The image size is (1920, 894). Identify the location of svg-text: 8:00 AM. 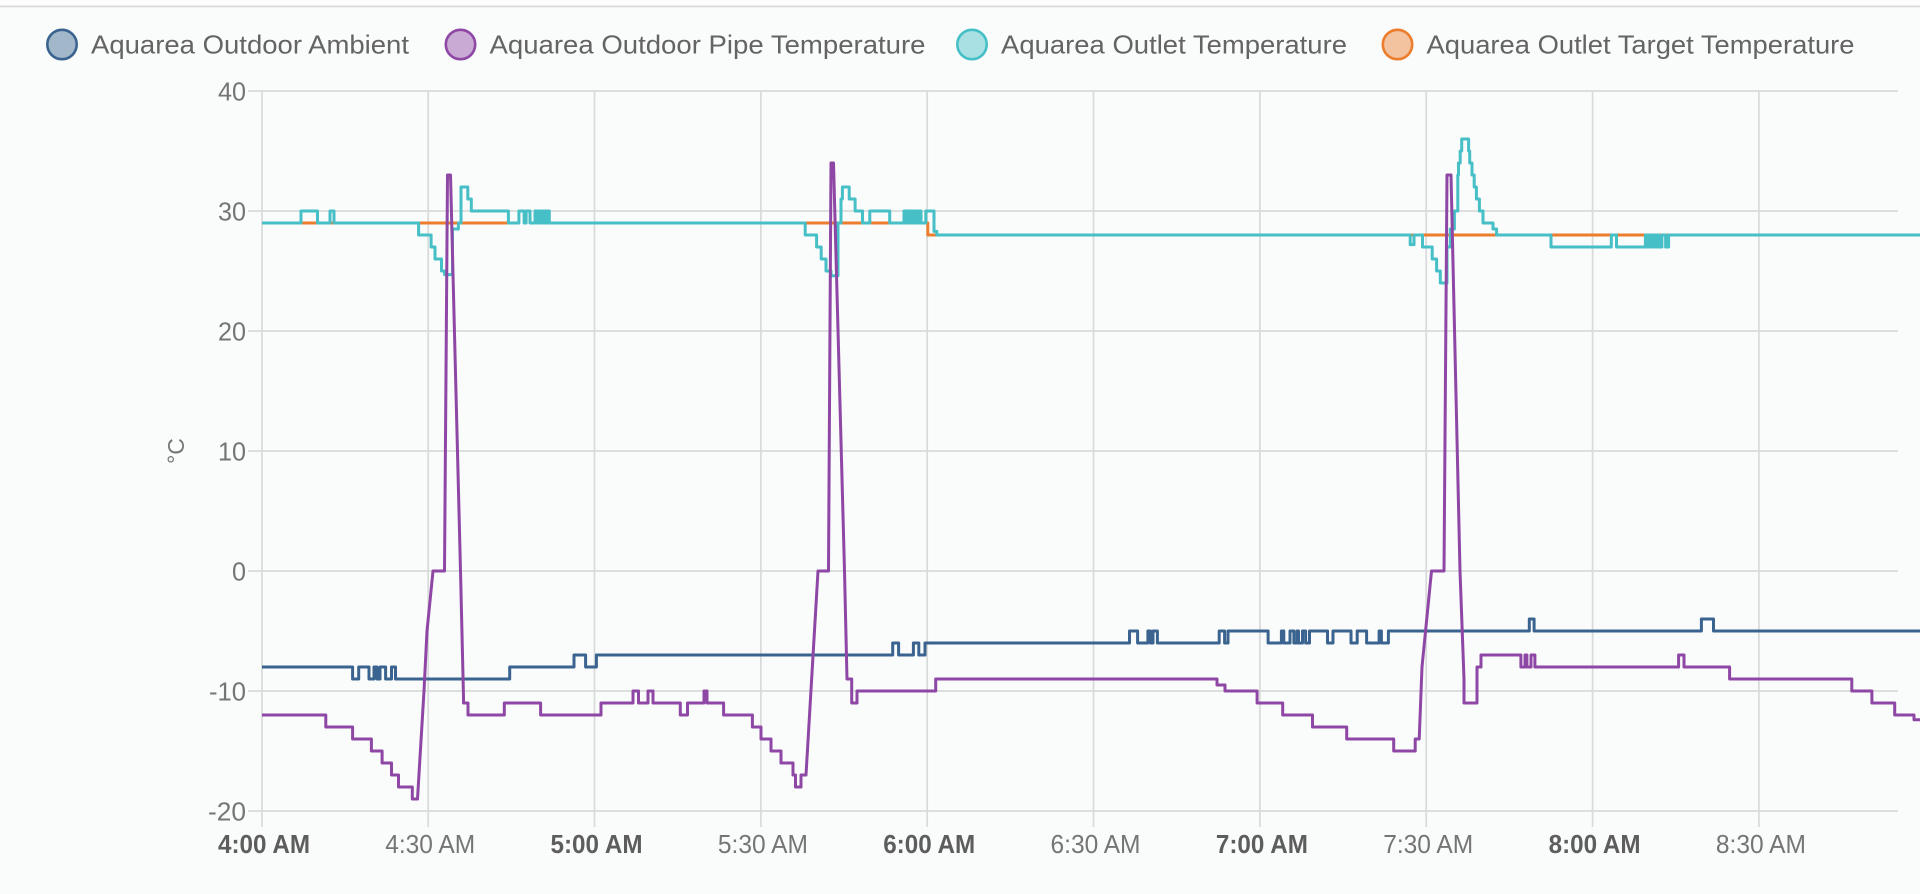
(1595, 844).